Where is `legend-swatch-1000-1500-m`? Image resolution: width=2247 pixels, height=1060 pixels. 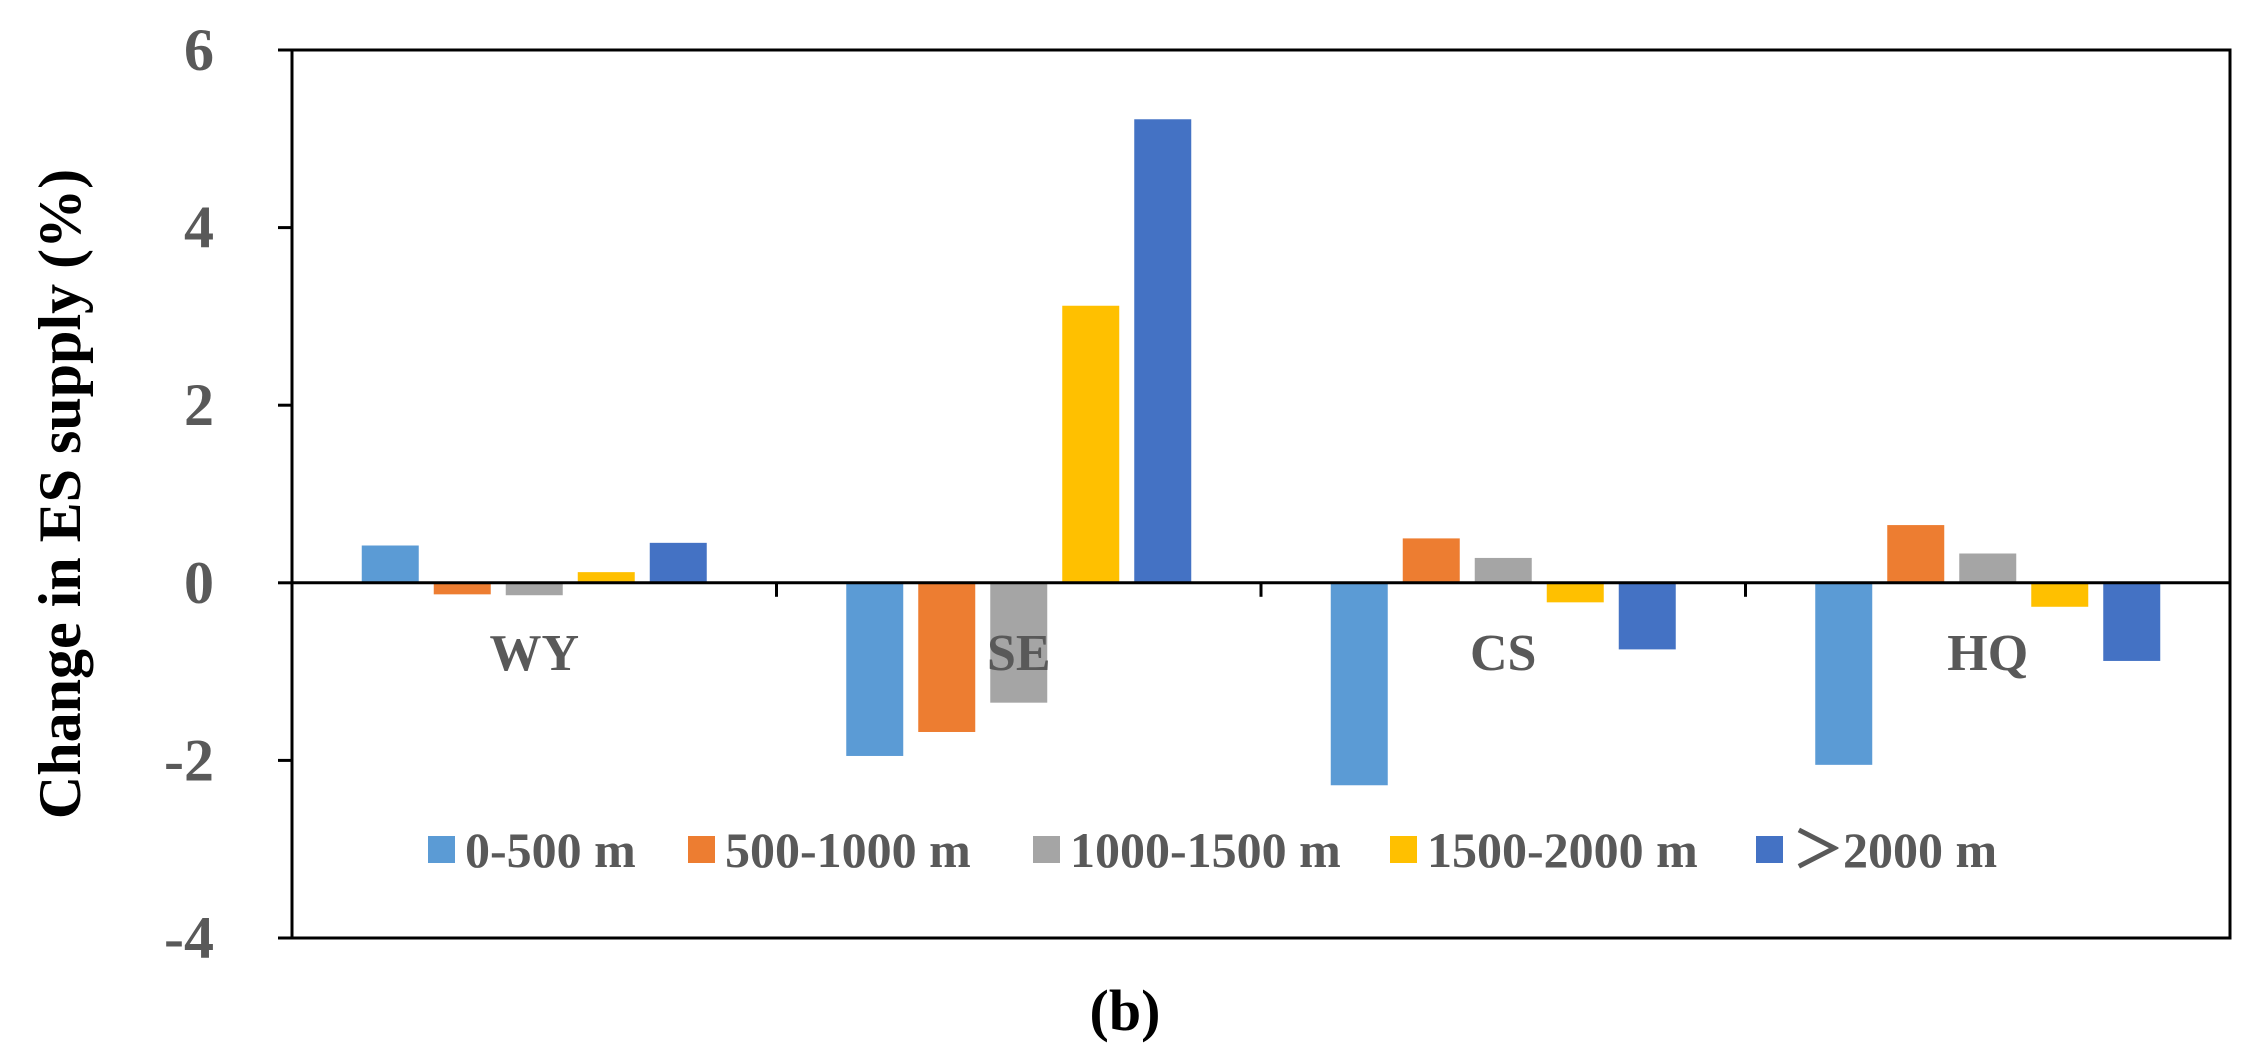
legend-swatch-1000-1500-m is located at coordinates (1046, 849).